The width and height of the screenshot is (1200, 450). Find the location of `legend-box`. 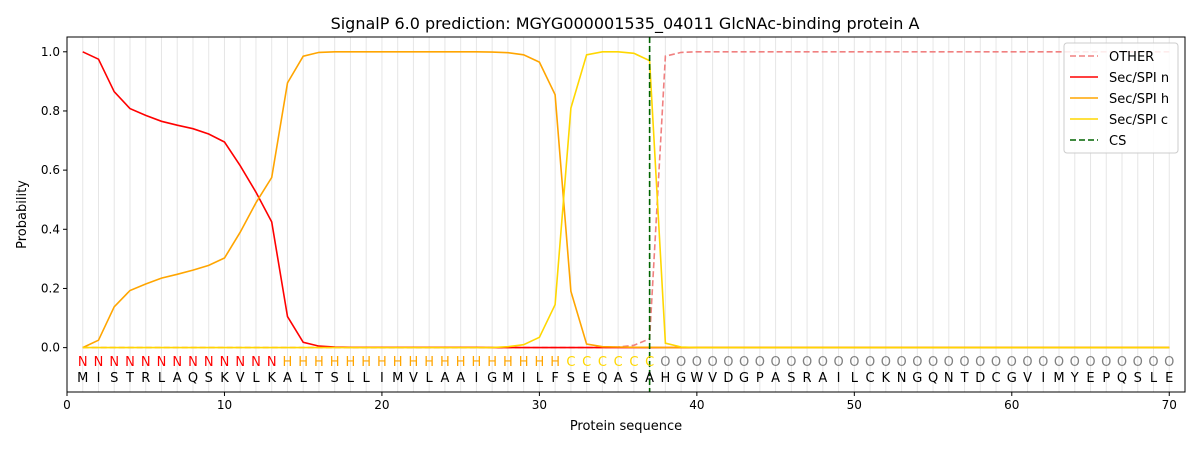

legend-box is located at coordinates (1121, 98).